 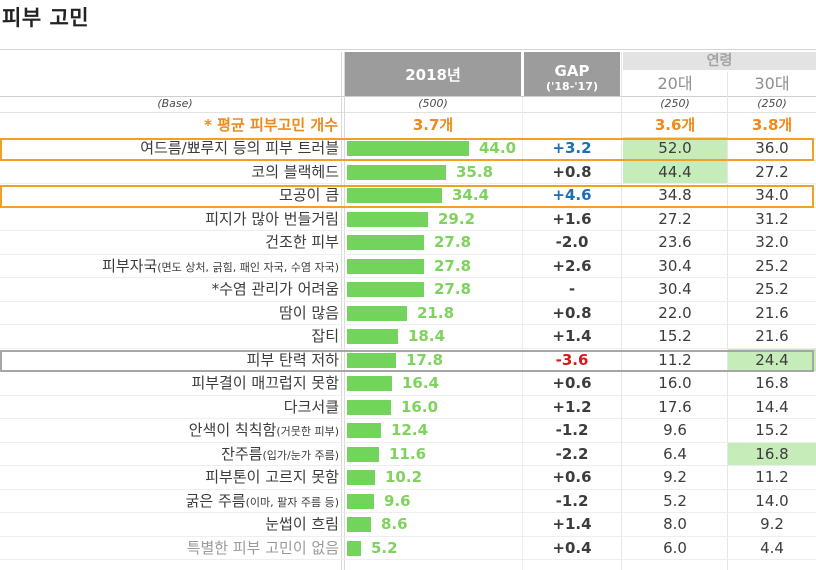 What do you see at coordinates (772, 312) in the screenshot?
I see `age-30-value: 21.6` at bounding box center [772, 312].